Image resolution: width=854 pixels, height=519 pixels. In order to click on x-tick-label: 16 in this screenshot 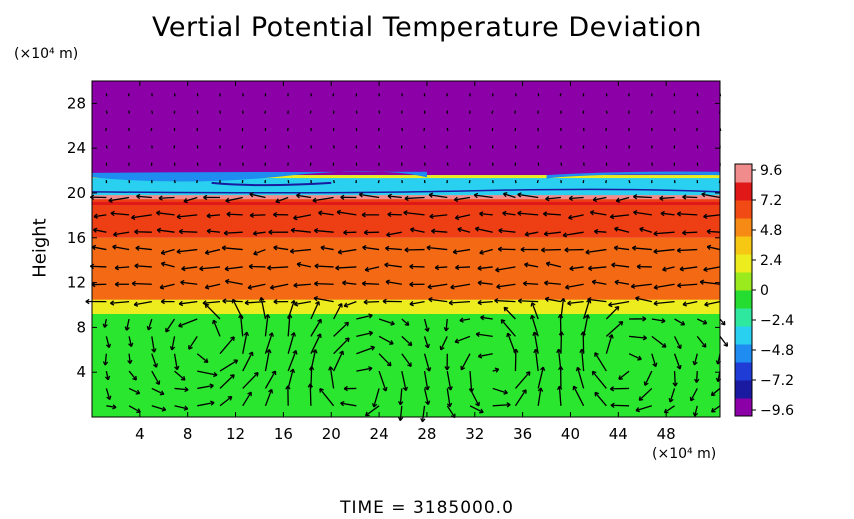, I will do `click(283, 434)`.